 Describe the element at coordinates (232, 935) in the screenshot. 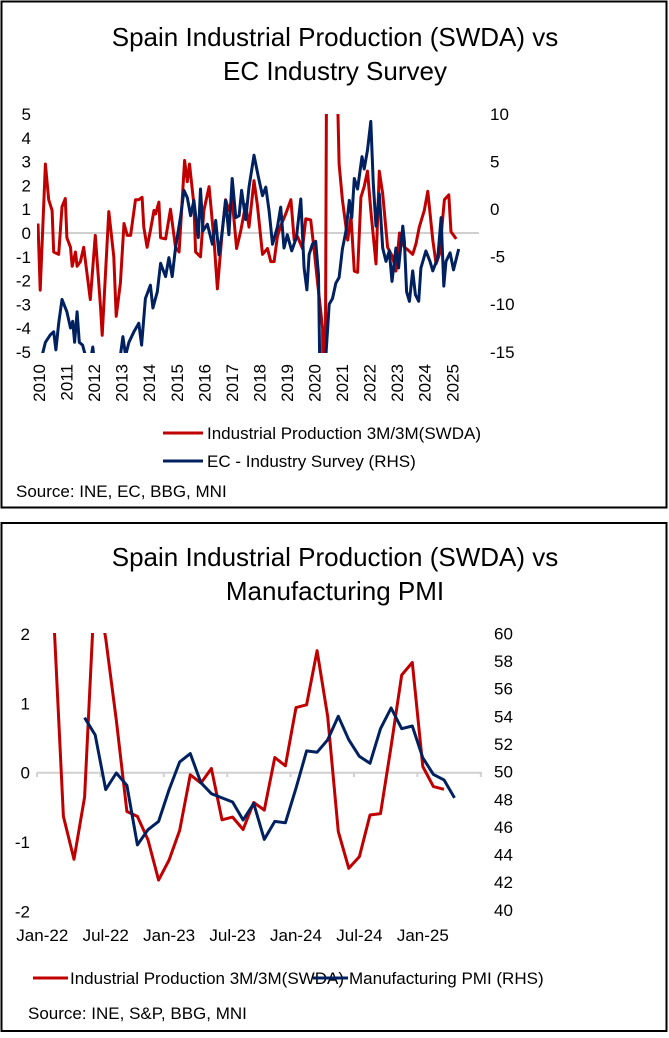

I see `x-tick-label: Jul-23` at that location.